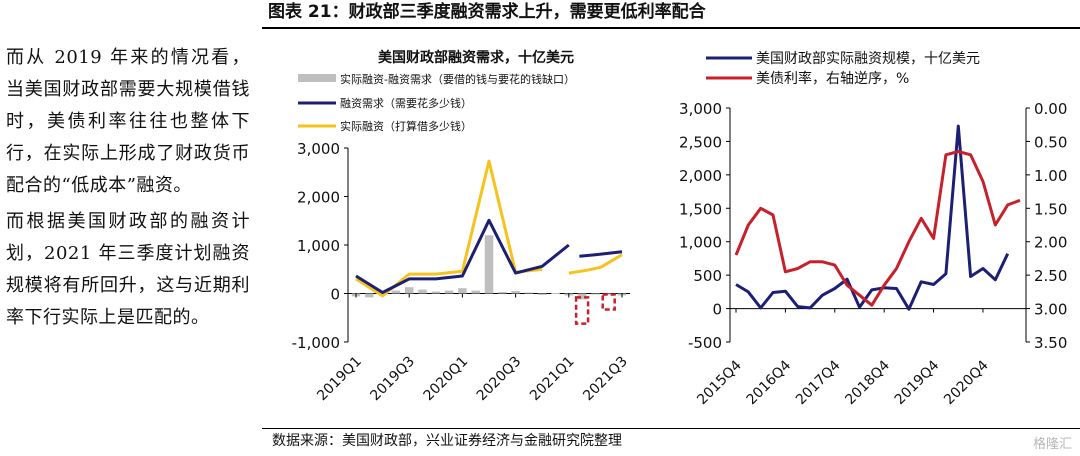 The width and height of the screenshot is (1080, 456). What do you see at coordinates (818, 382) in the screenshot?
I see `right-x-tick-label: 2017Q4` at bounding box center [818, 382].